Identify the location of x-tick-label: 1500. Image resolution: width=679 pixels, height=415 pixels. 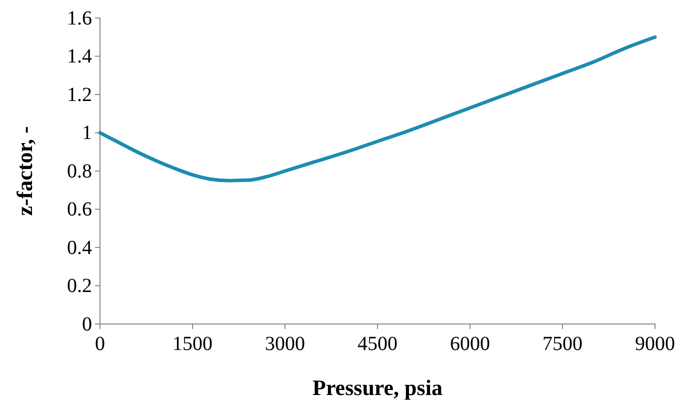
(192, 344).